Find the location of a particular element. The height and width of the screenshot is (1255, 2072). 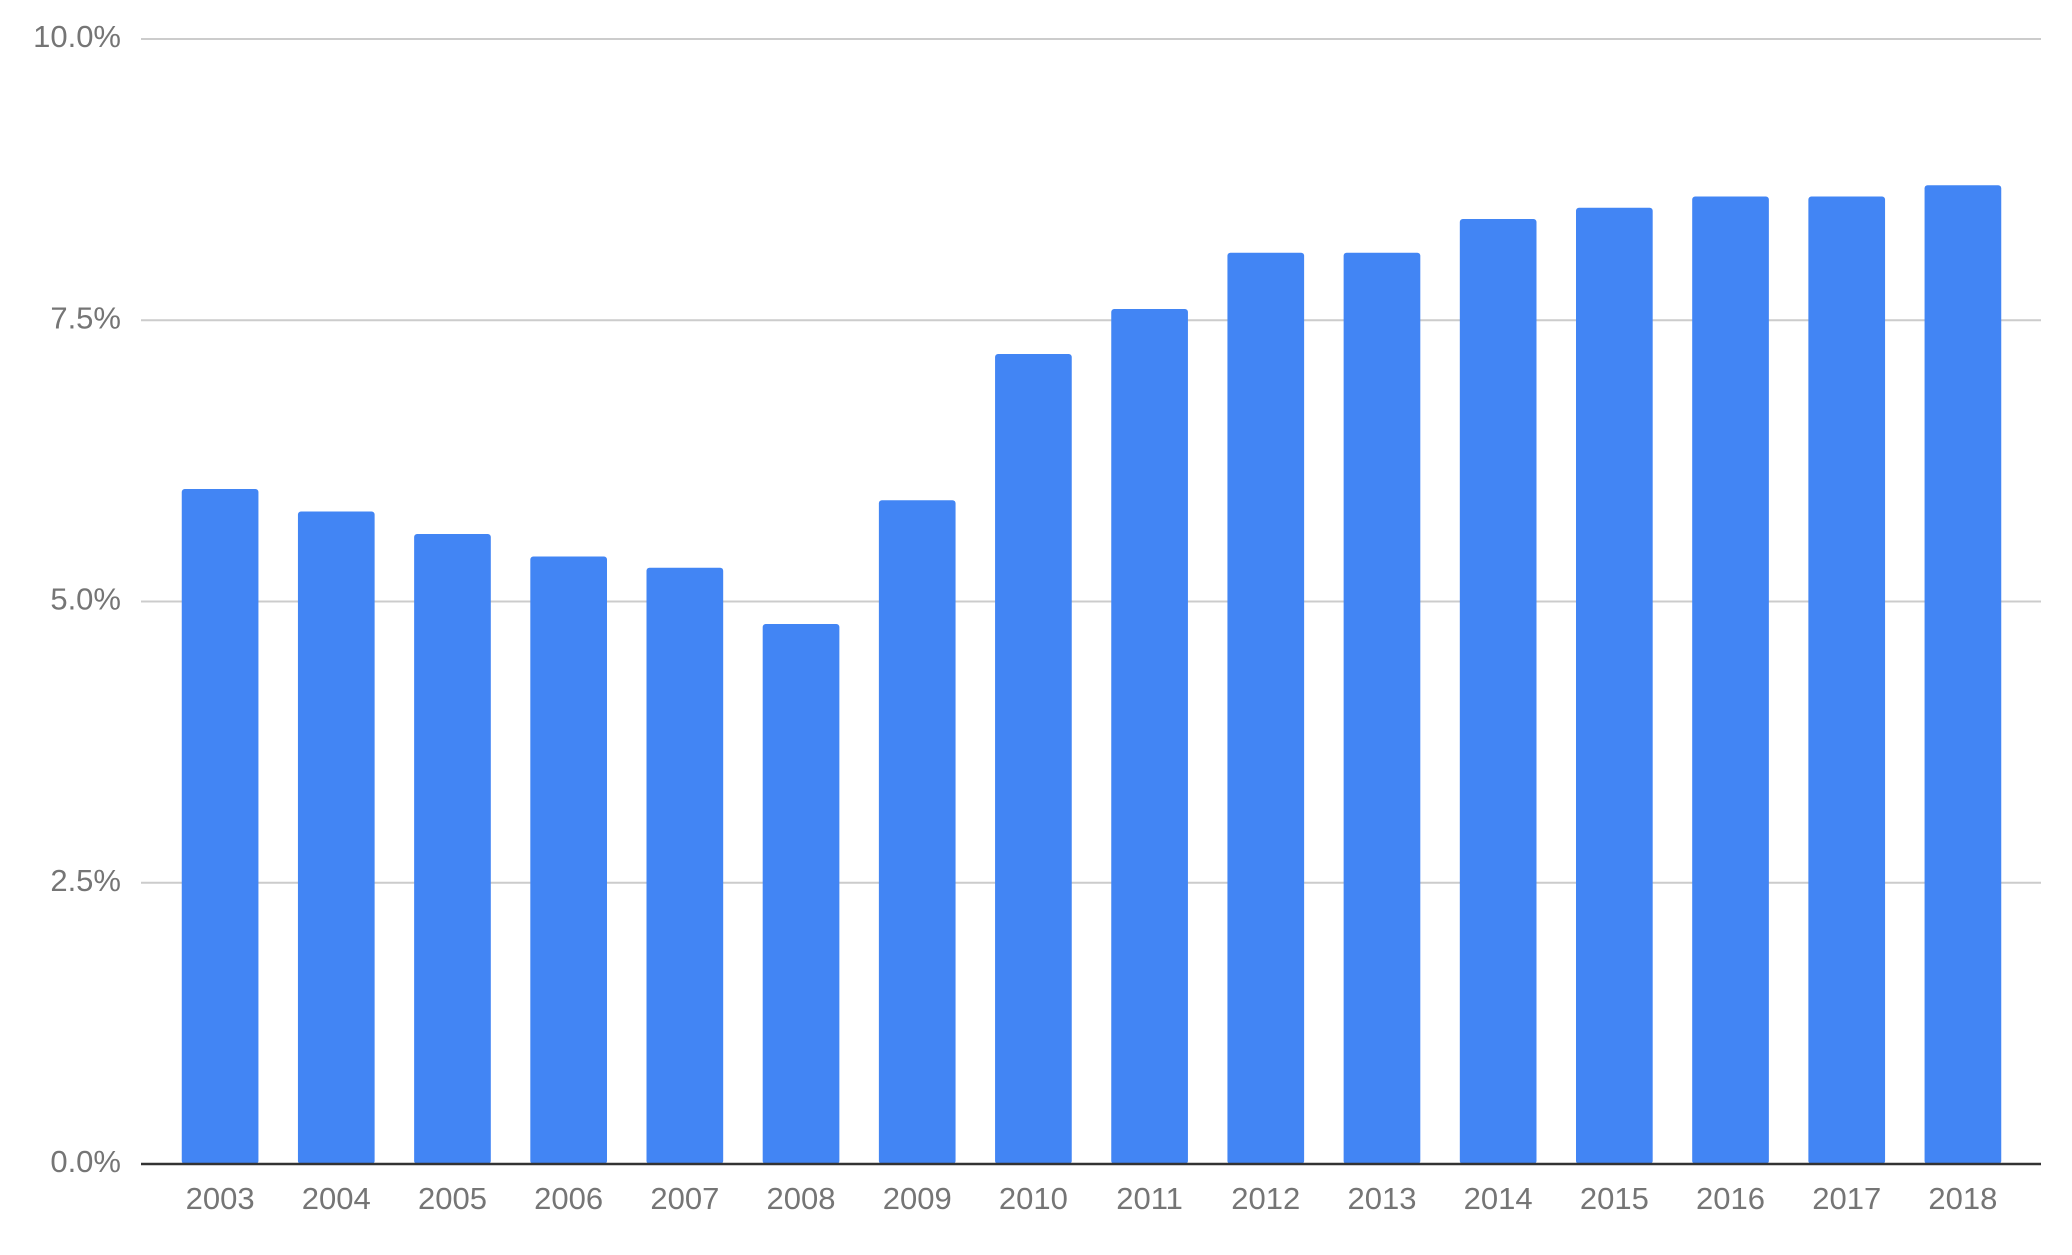

y-tick-label: 0.0% is located at coordinates (85, 1161).